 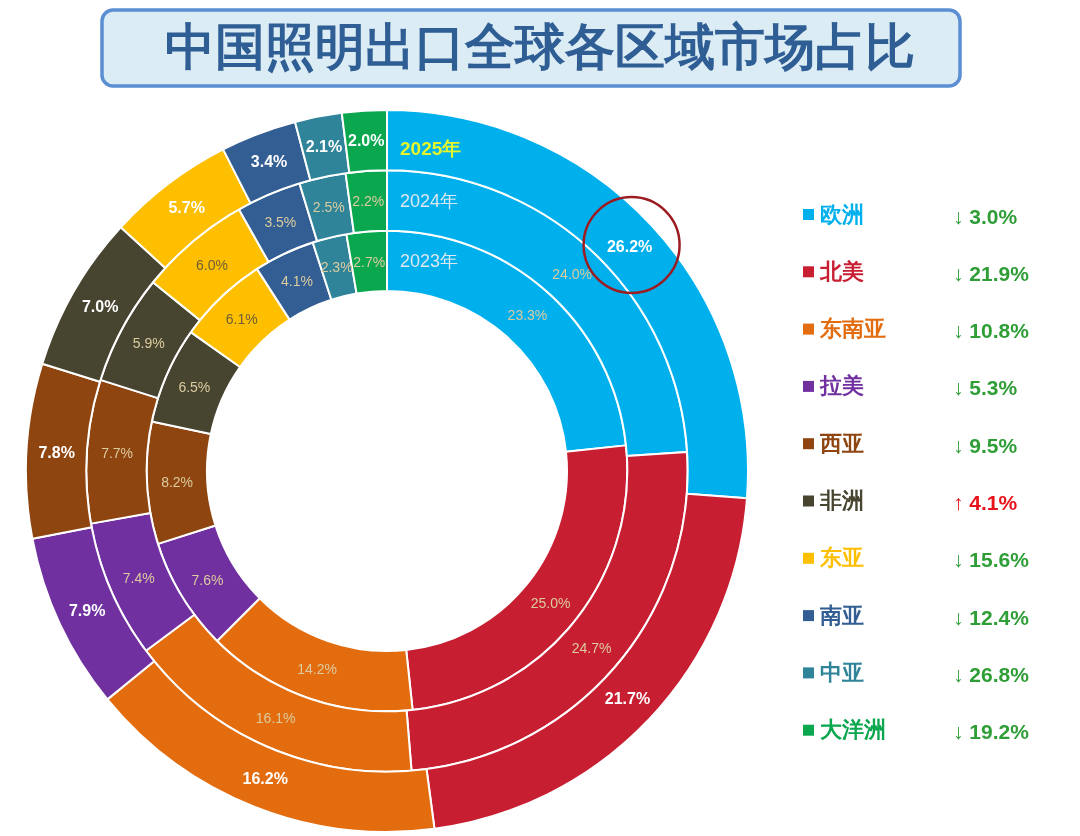 I want to click on text: ↓ 19.2%, so click(x=991, y=732).